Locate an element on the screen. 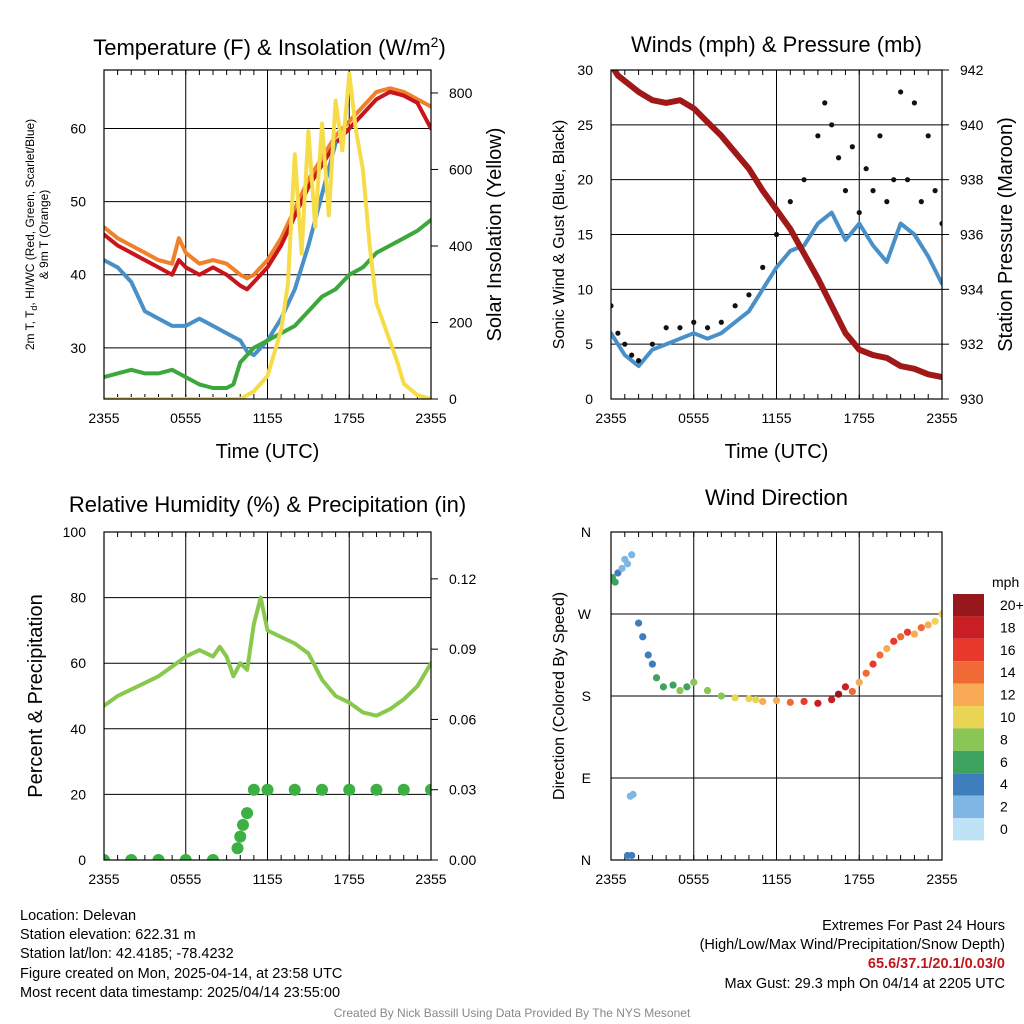 This screenshot has width=1024, height=1024. series-2-line is located at coordinates (267, 190).